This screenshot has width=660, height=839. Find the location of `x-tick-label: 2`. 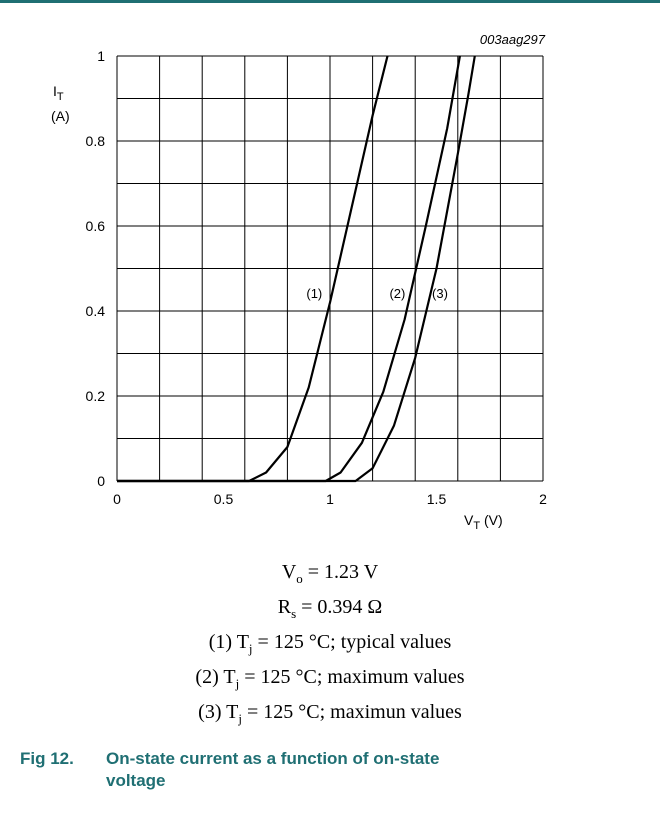

x-tick-label: 2 is located at coordinates (543, 499).